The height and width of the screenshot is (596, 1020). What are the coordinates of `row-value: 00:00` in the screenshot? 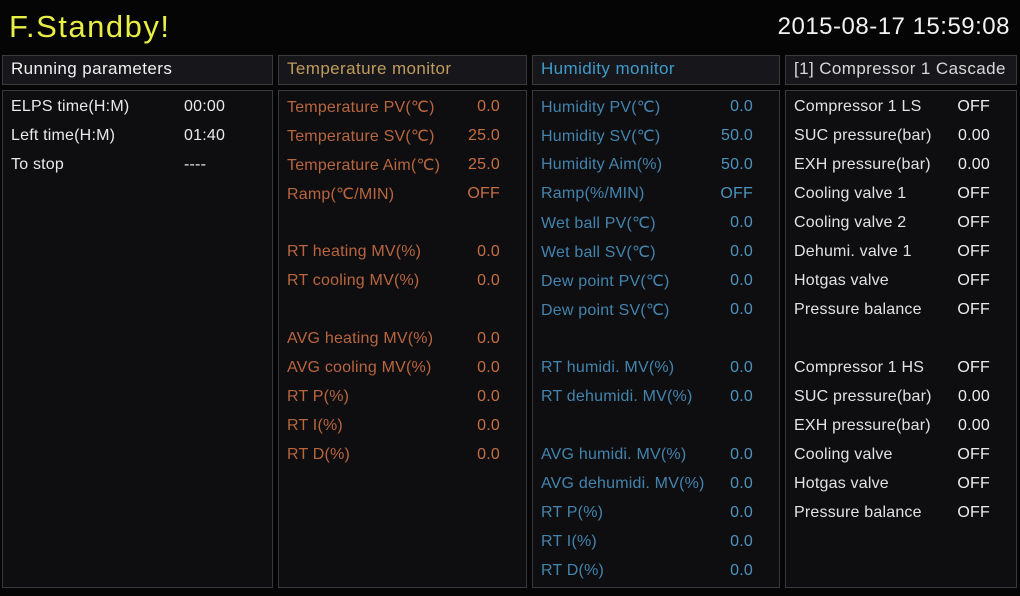 It's located at (205, 106).